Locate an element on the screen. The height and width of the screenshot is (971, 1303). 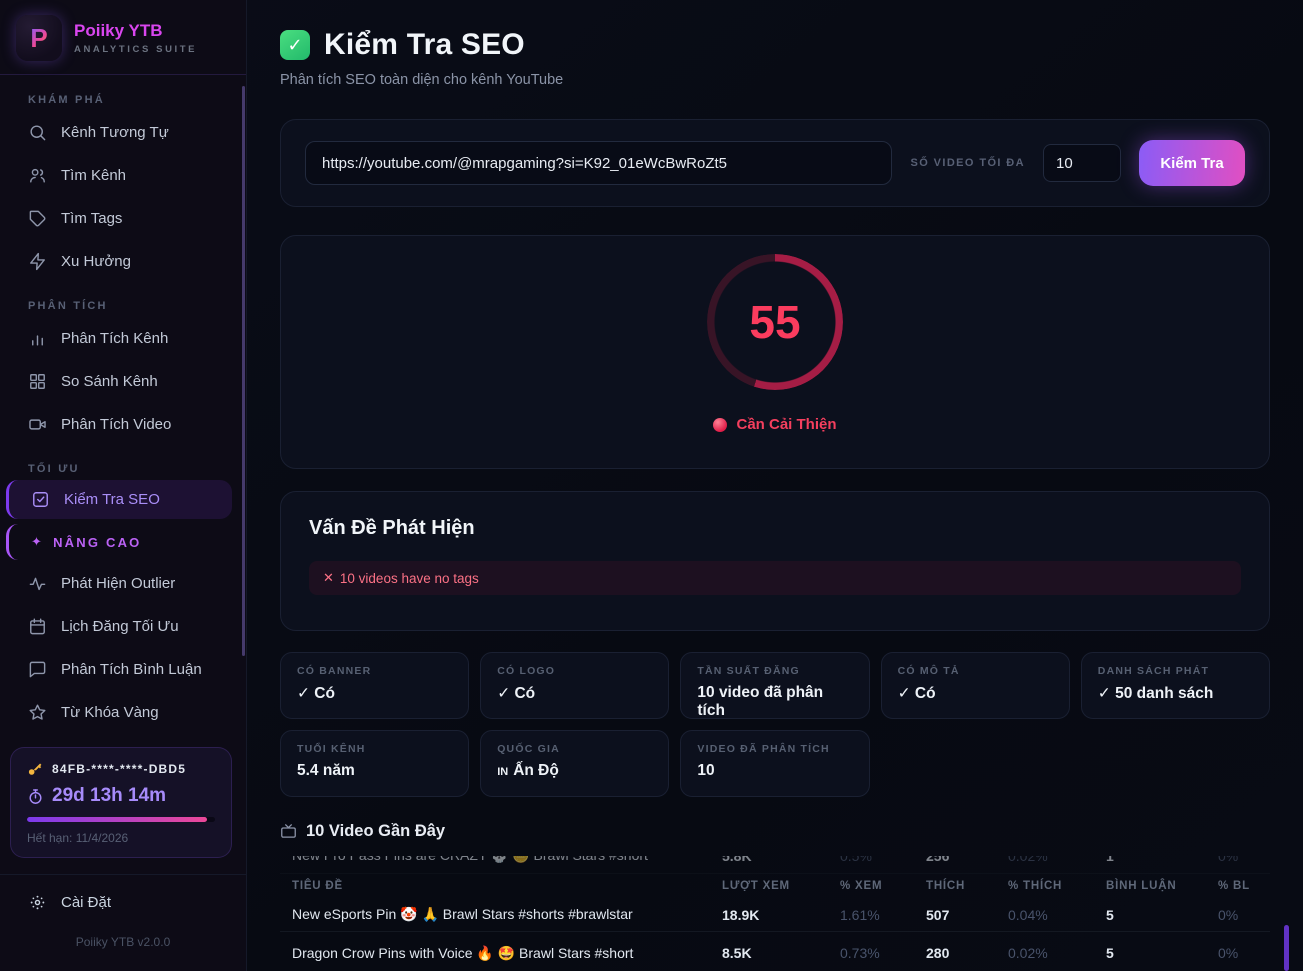
column-header: LƯỢT XEM is located at coordinates (756, 886).